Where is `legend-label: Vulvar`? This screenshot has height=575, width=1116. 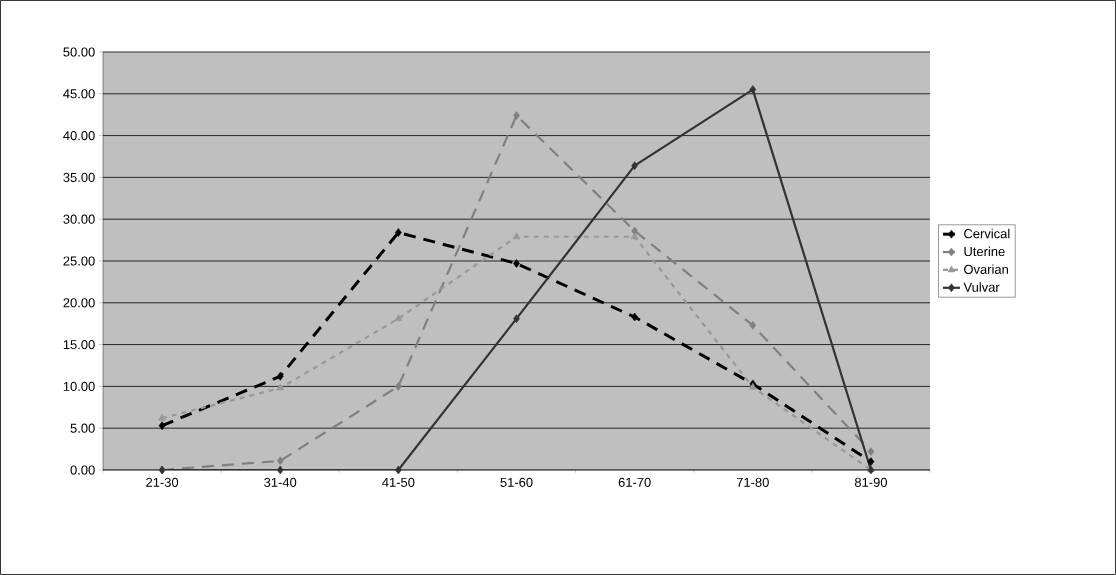
legend-label: Vulvar is located at coordinates (981, 287).